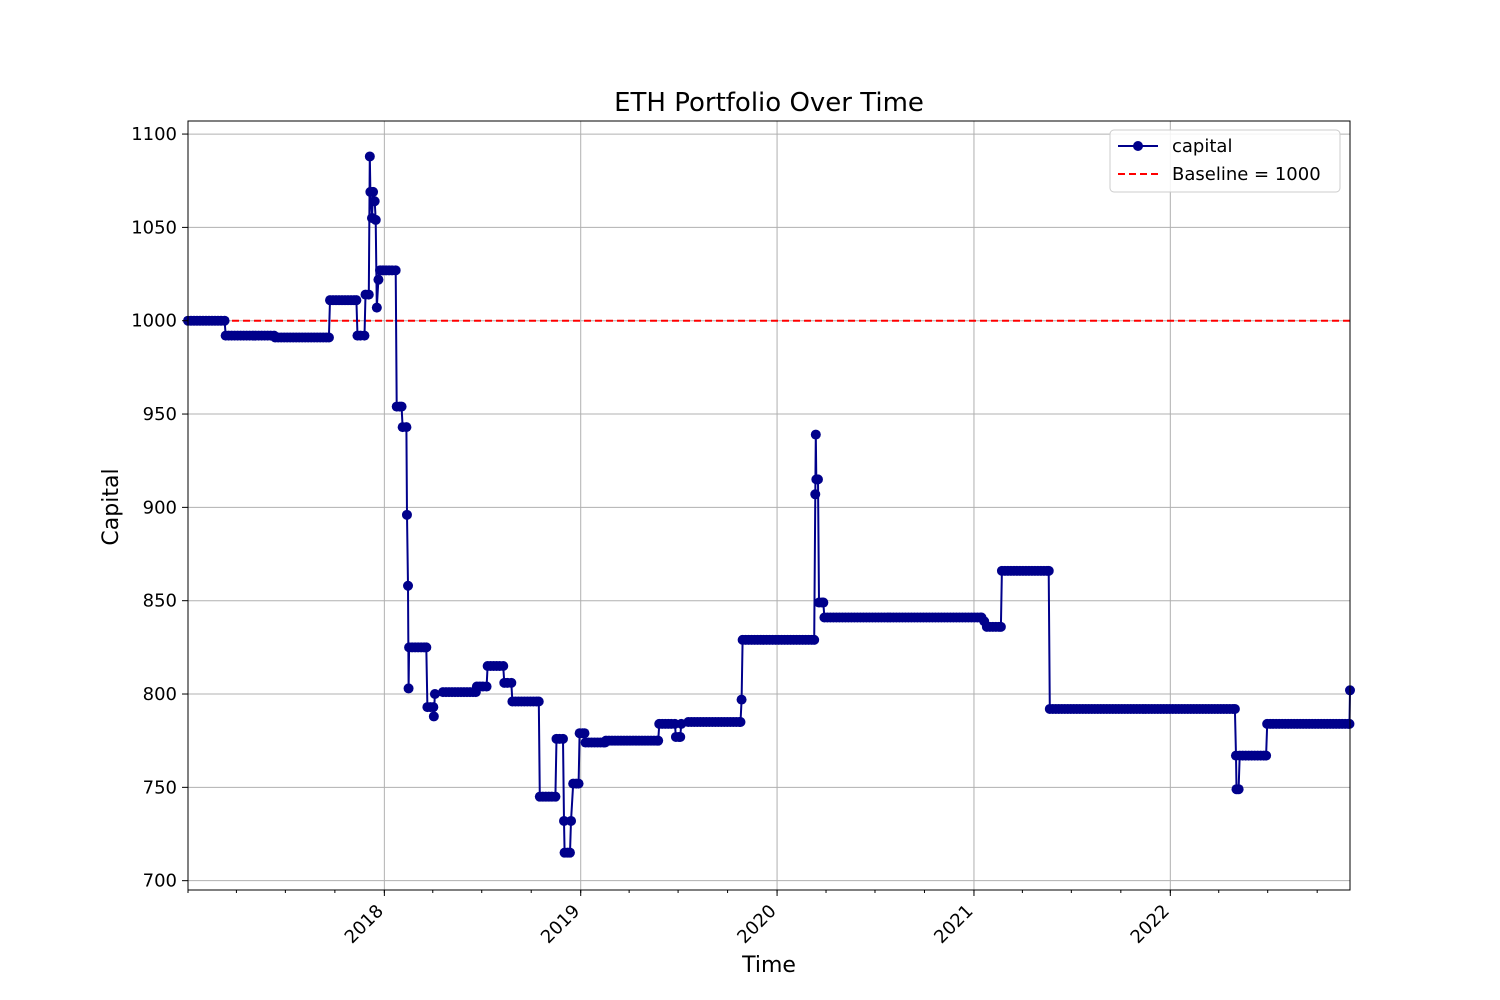 This screenshot has height=1000, width=1500. I want to click on legend-box, so click(1225, 161).